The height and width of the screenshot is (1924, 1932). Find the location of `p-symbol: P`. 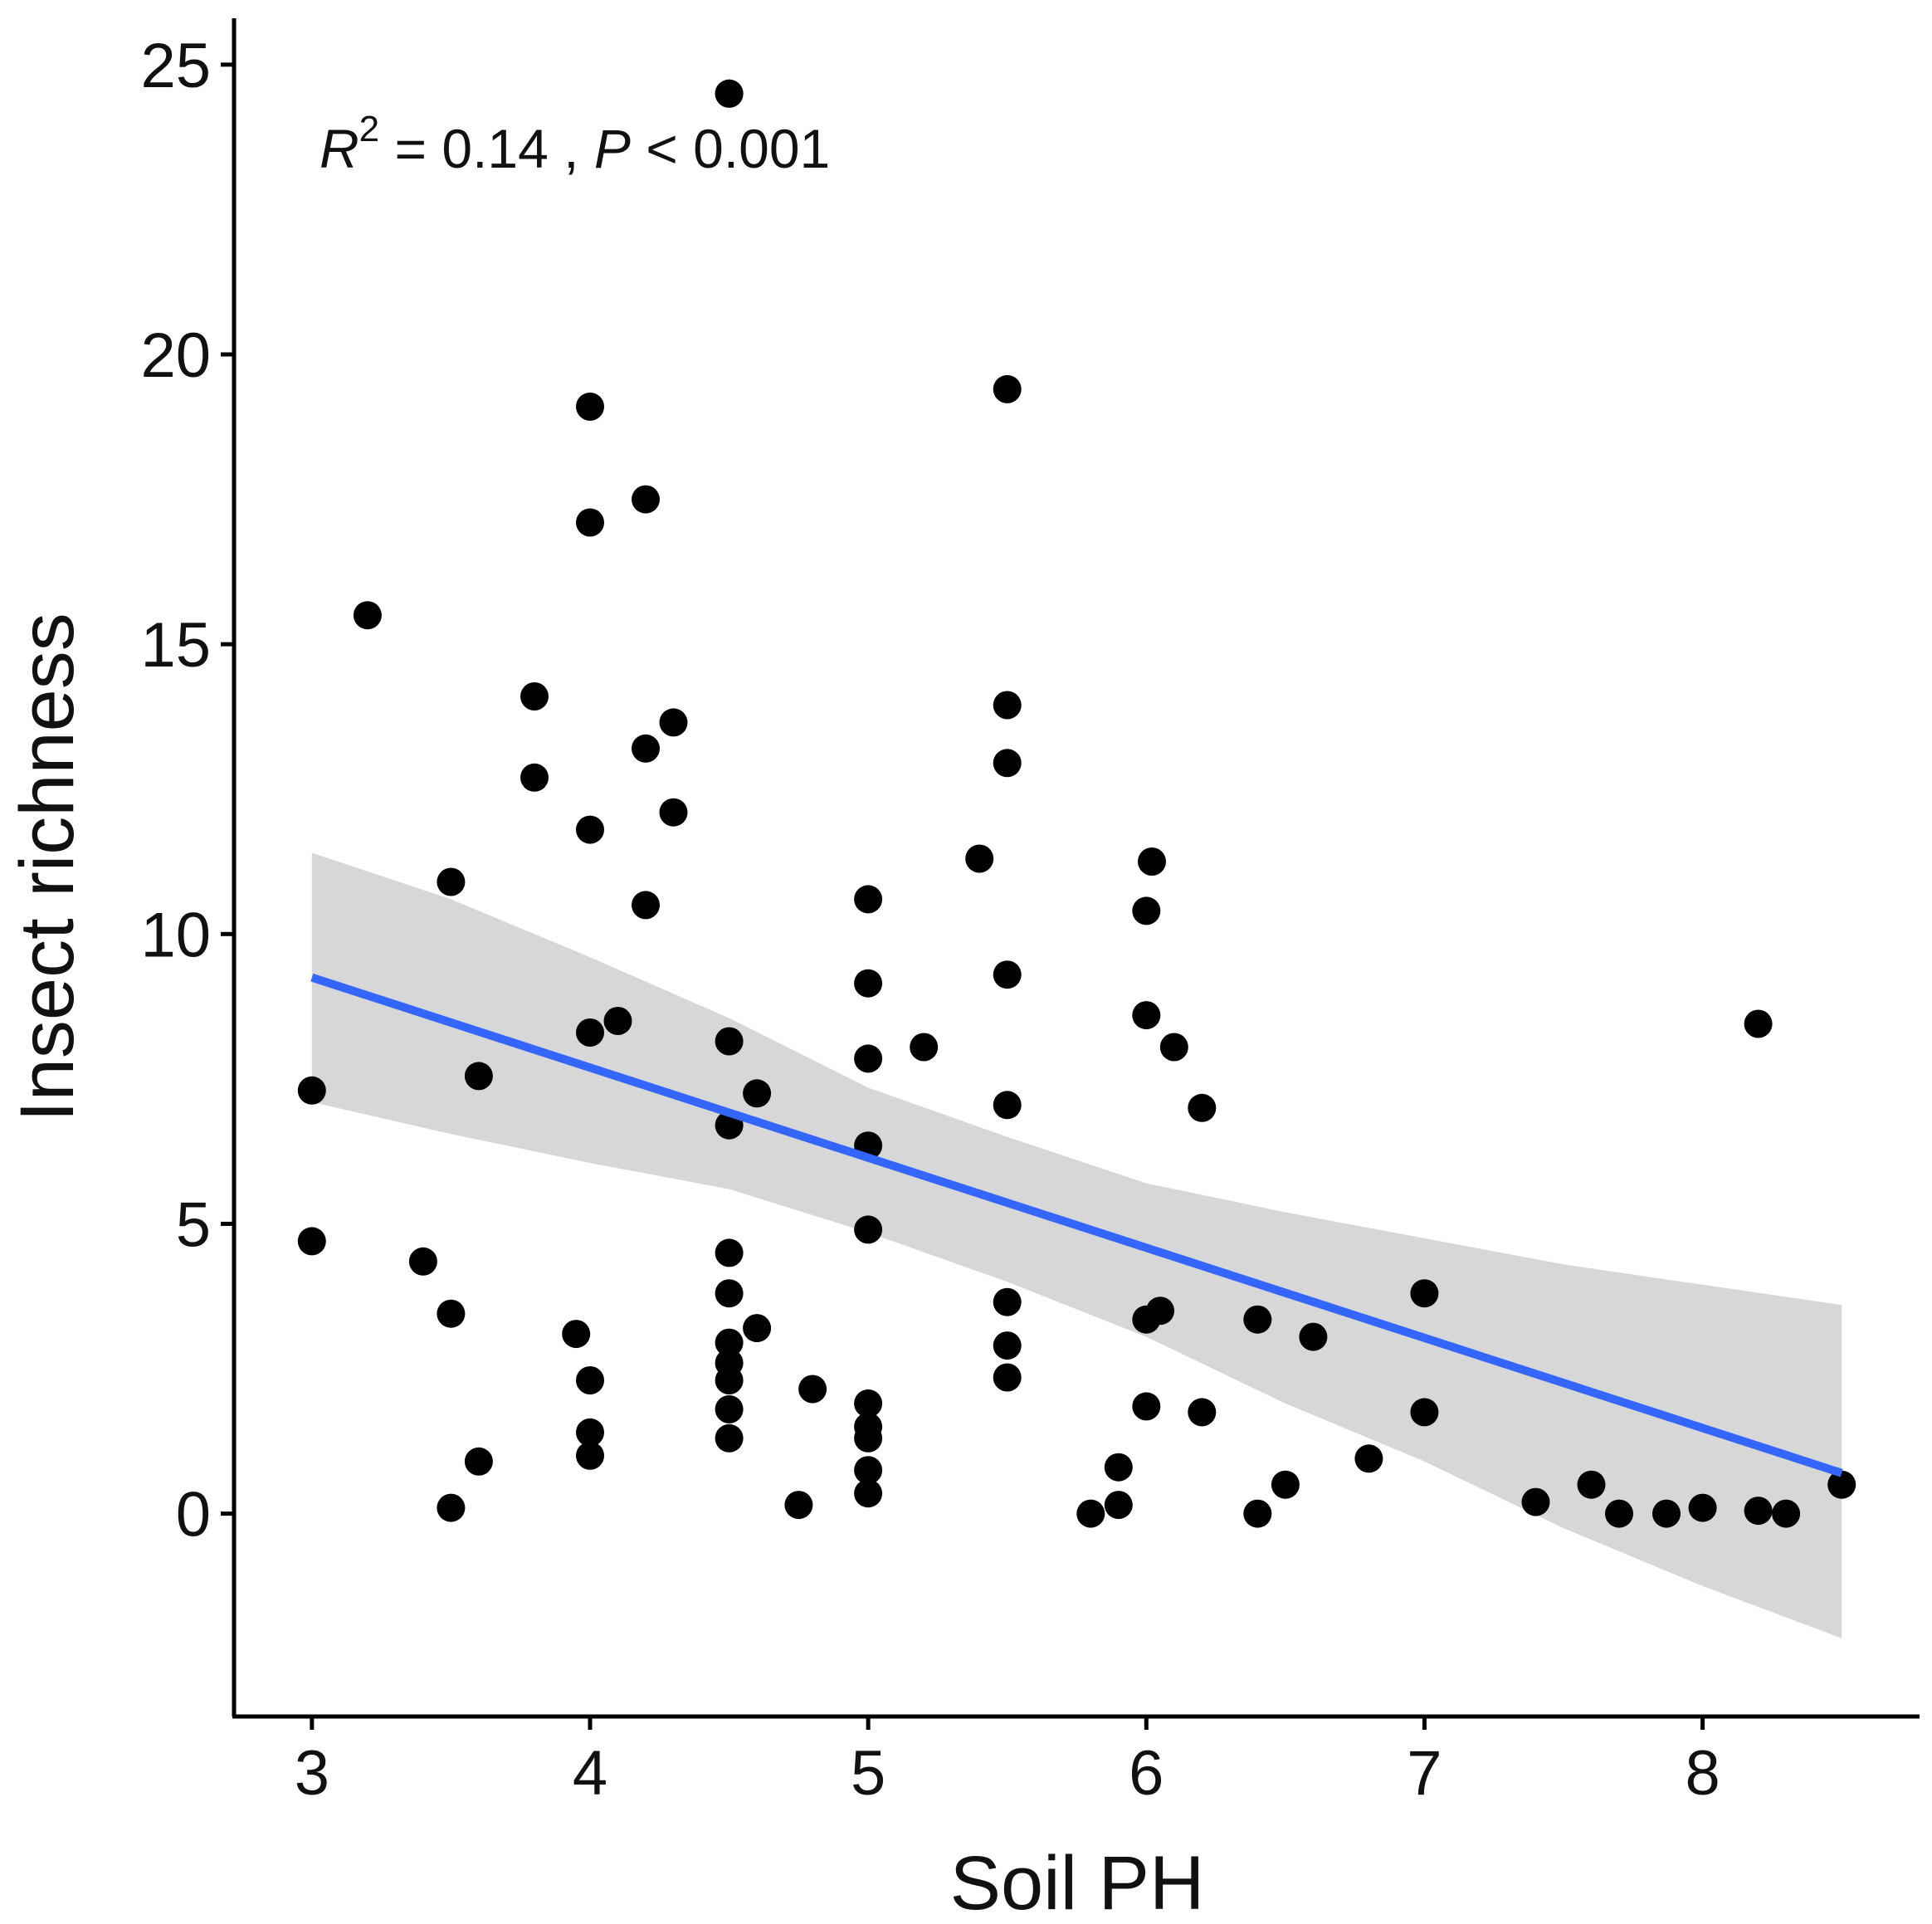

p-symbol: P is located at coordinates (613, 148).